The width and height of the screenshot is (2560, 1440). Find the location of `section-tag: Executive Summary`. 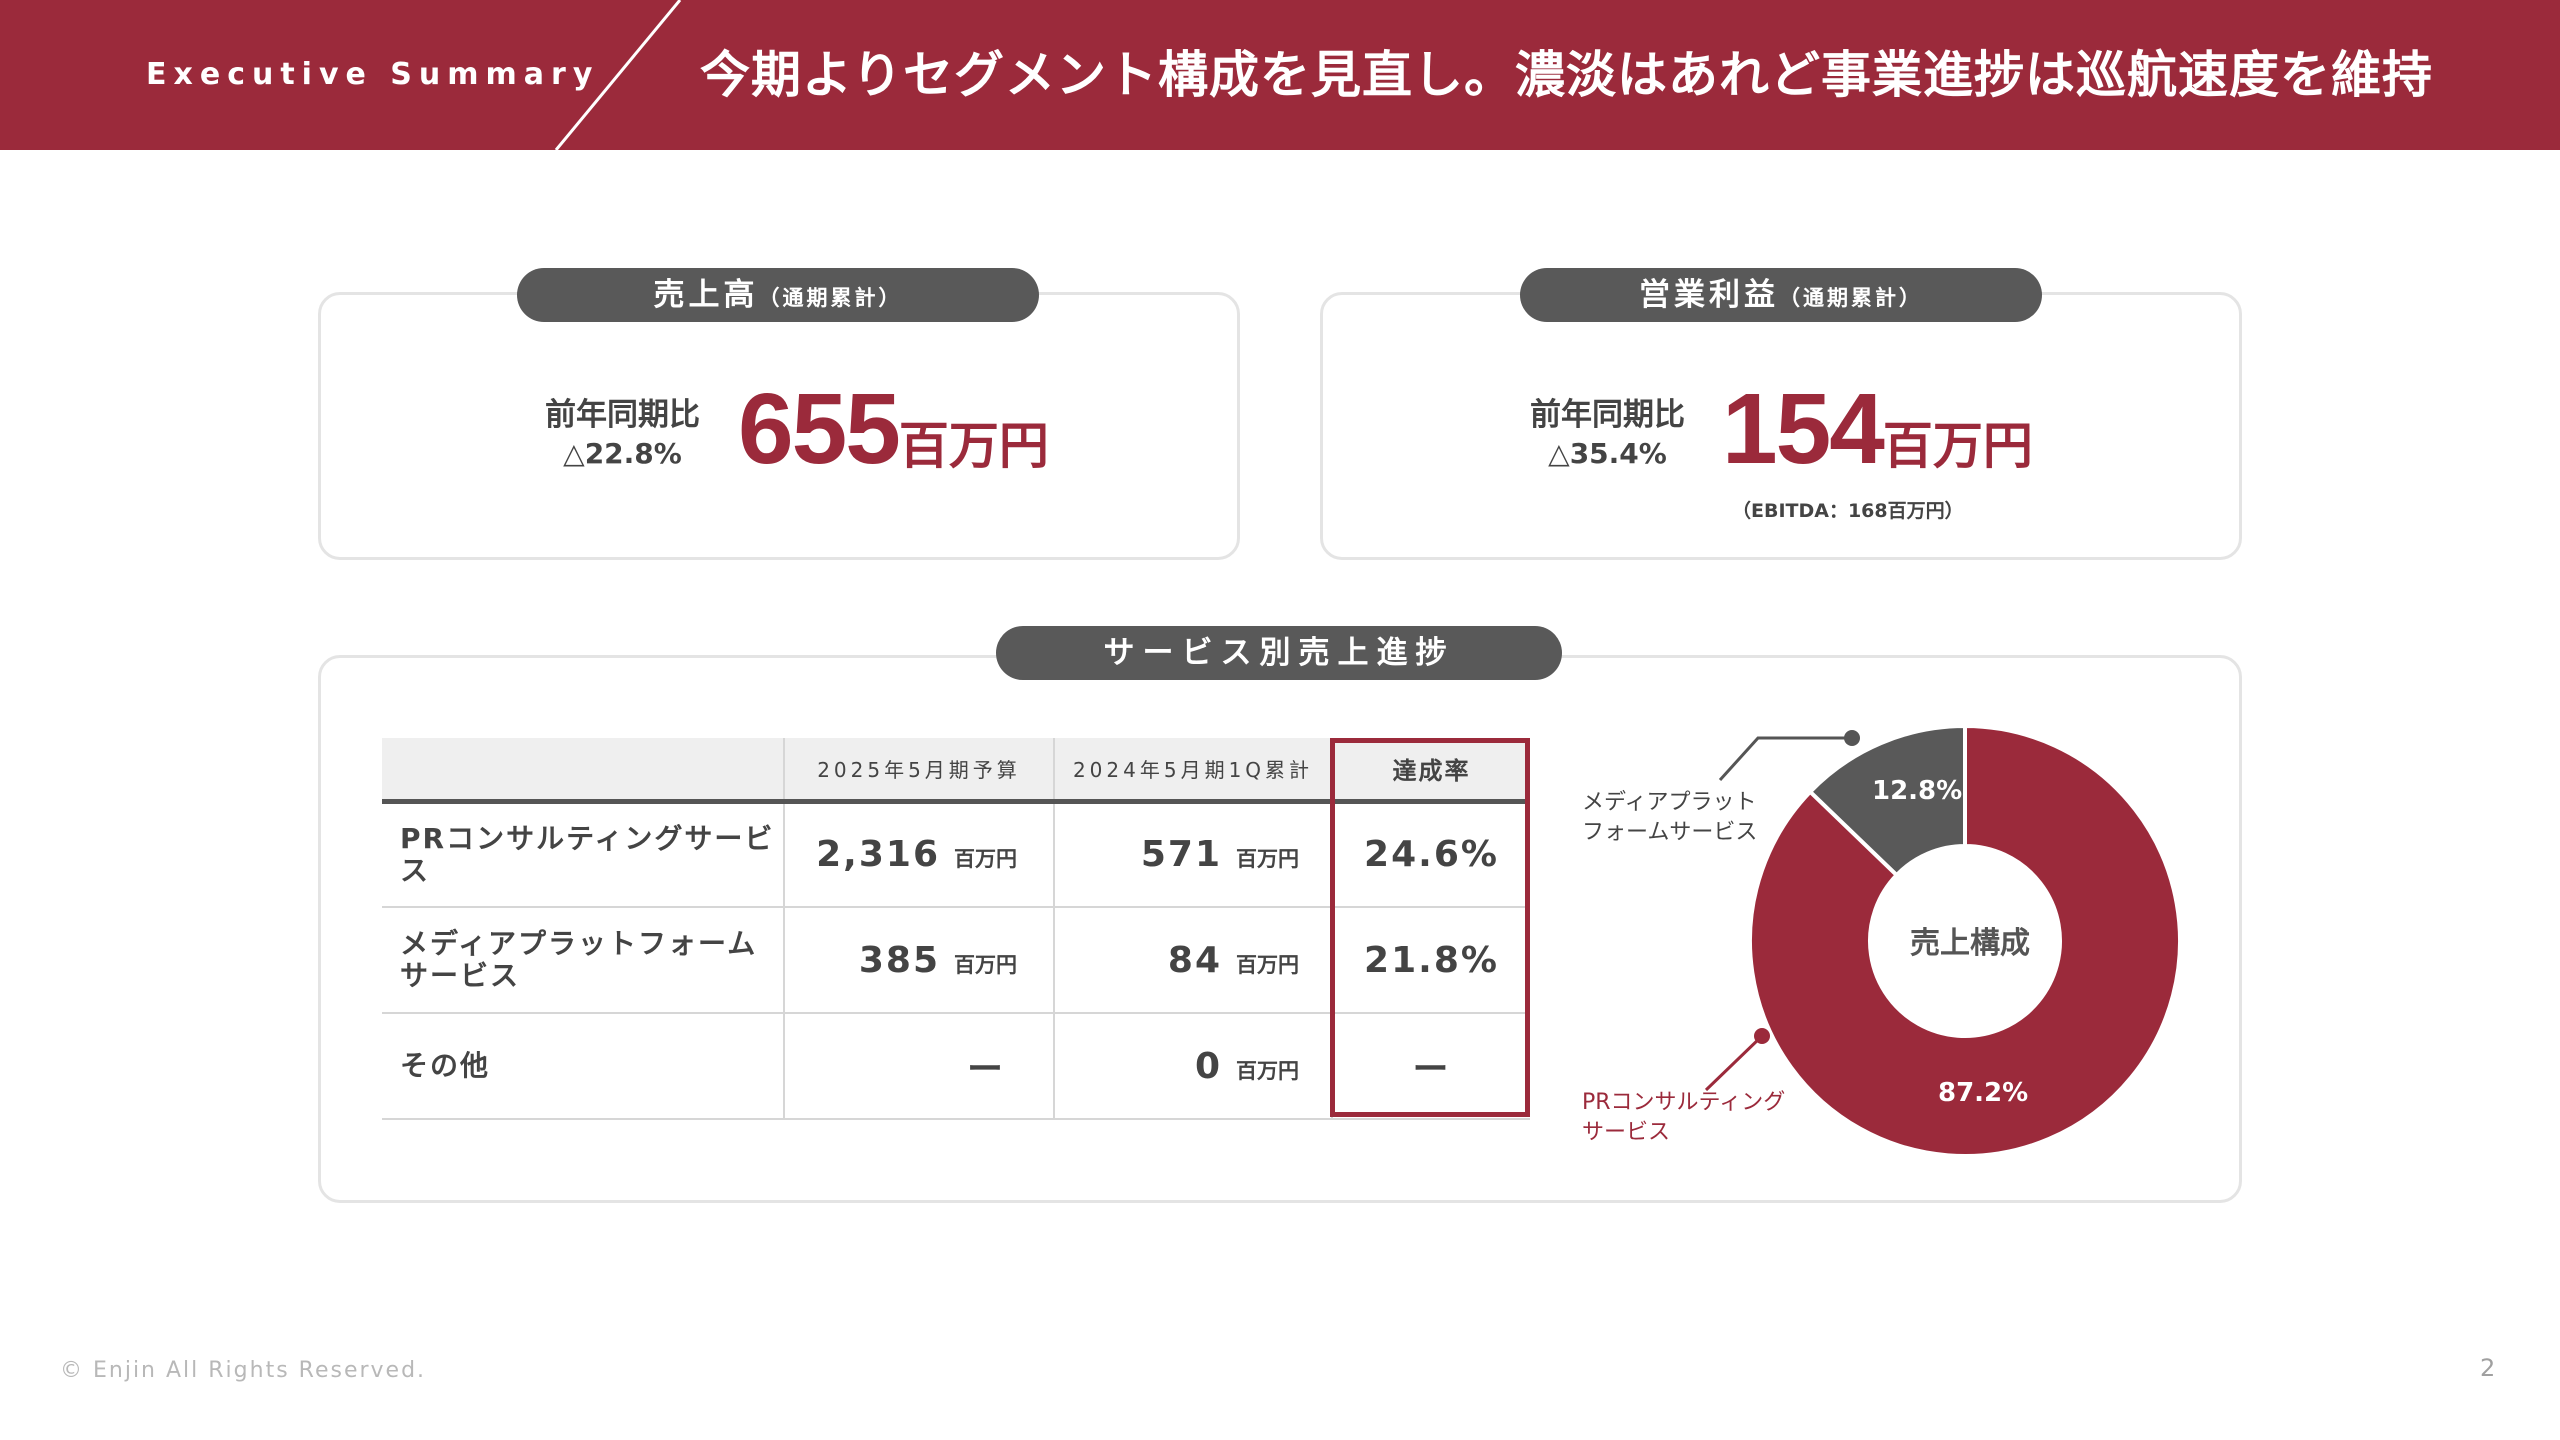

section-tag: Executive Summary is located at coordinates (373, 74).